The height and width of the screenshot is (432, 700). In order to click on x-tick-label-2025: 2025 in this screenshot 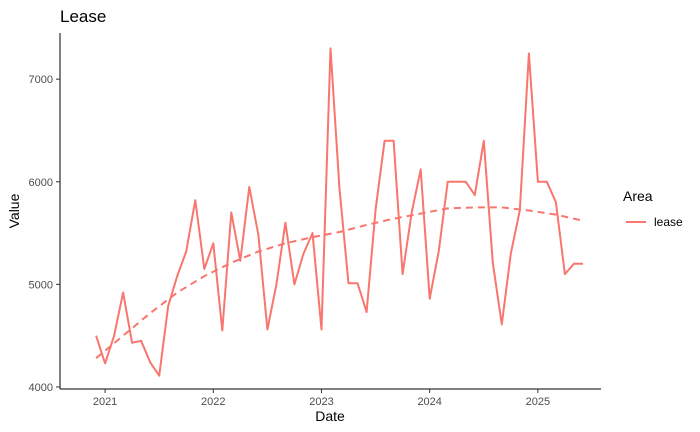, I will do `click(538, 402)`.